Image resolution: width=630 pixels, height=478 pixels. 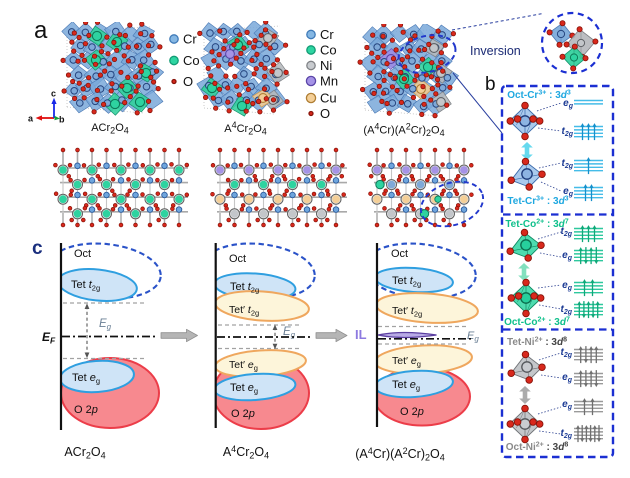 I want to click on svg-text: Oct-Cr3+ : 3d3, so click(x=539, y=96).